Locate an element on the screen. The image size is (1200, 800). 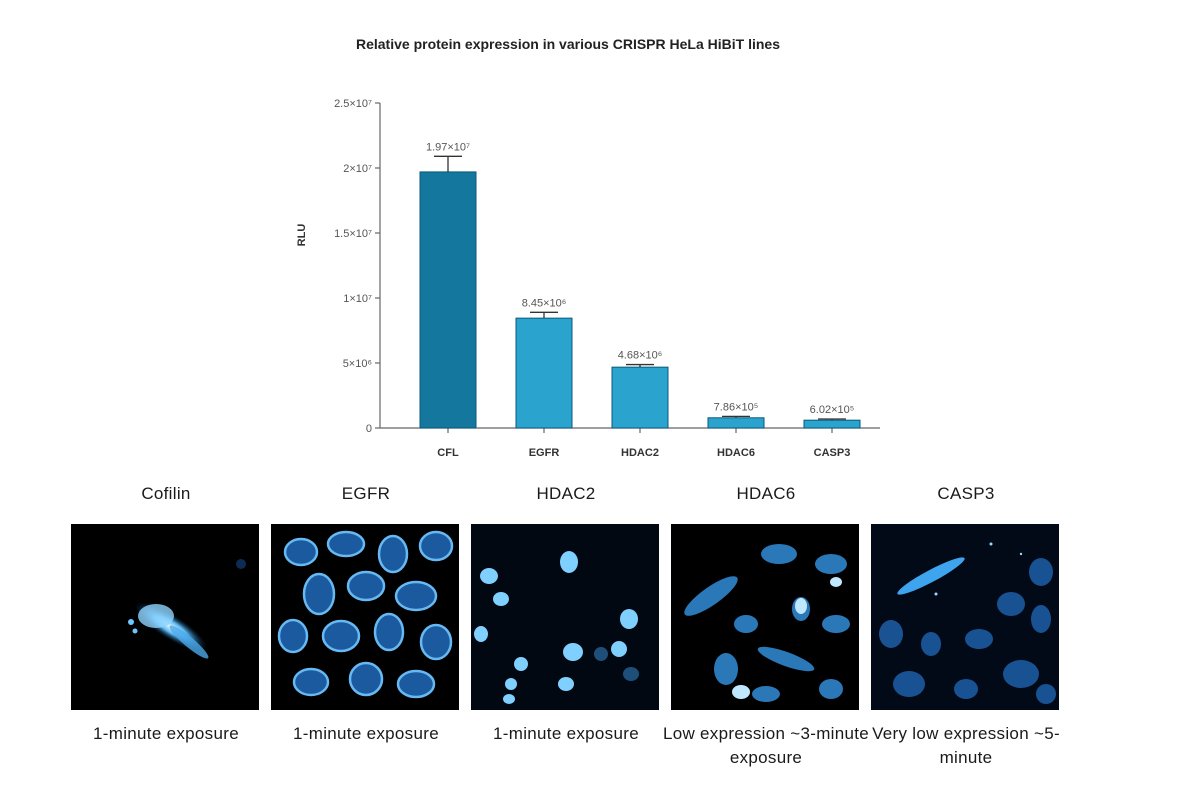
bar-casp3 is located at coordinates (832, 424).